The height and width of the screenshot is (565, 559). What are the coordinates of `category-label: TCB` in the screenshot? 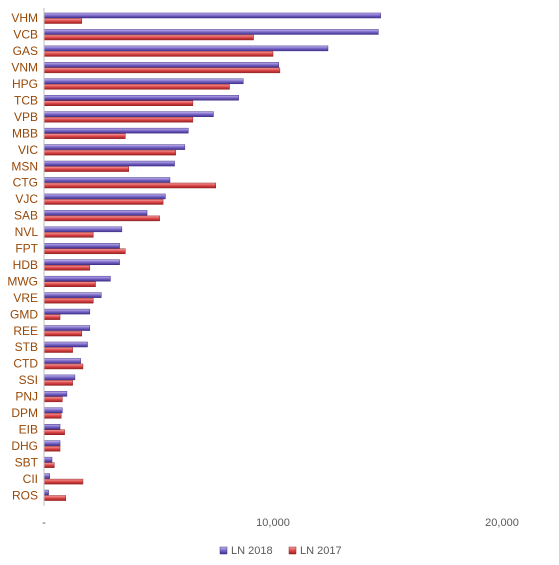 It's located at (26, 100).